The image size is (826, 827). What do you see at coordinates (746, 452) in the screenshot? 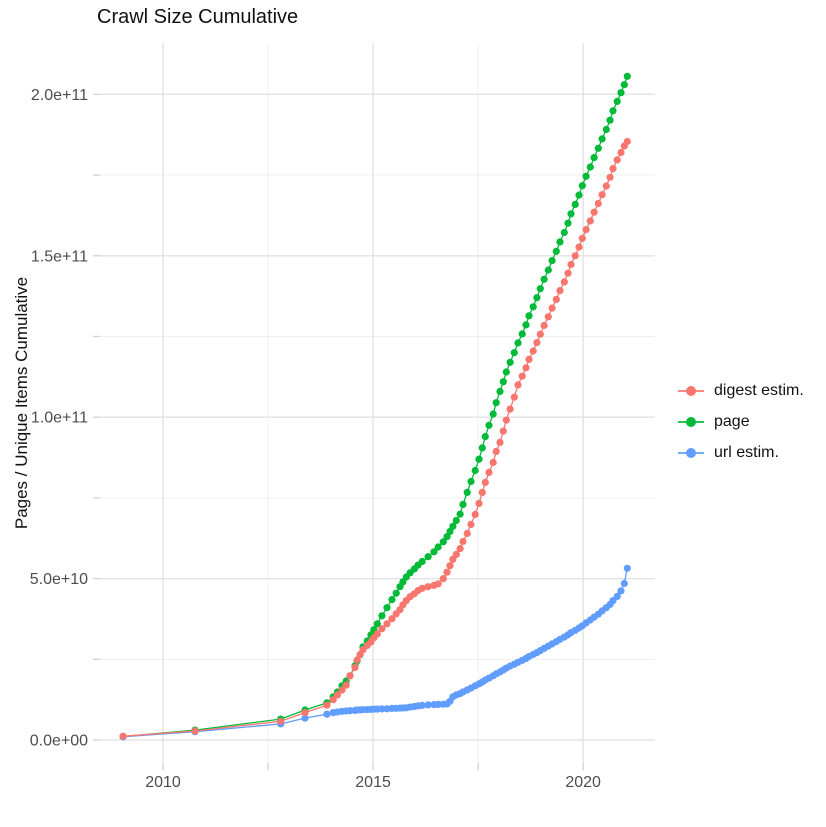
I see `legend-label: url estim.` at bounding box center [746, 452].